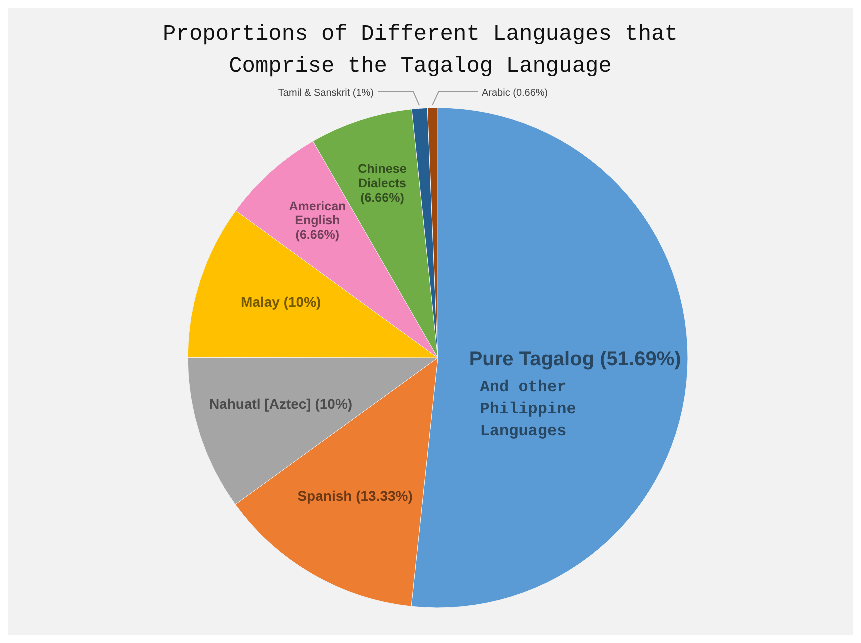  Describe the element at coordinates (528, 409) in the screenshot. I see `text: And other Philippine Languages` at that location.